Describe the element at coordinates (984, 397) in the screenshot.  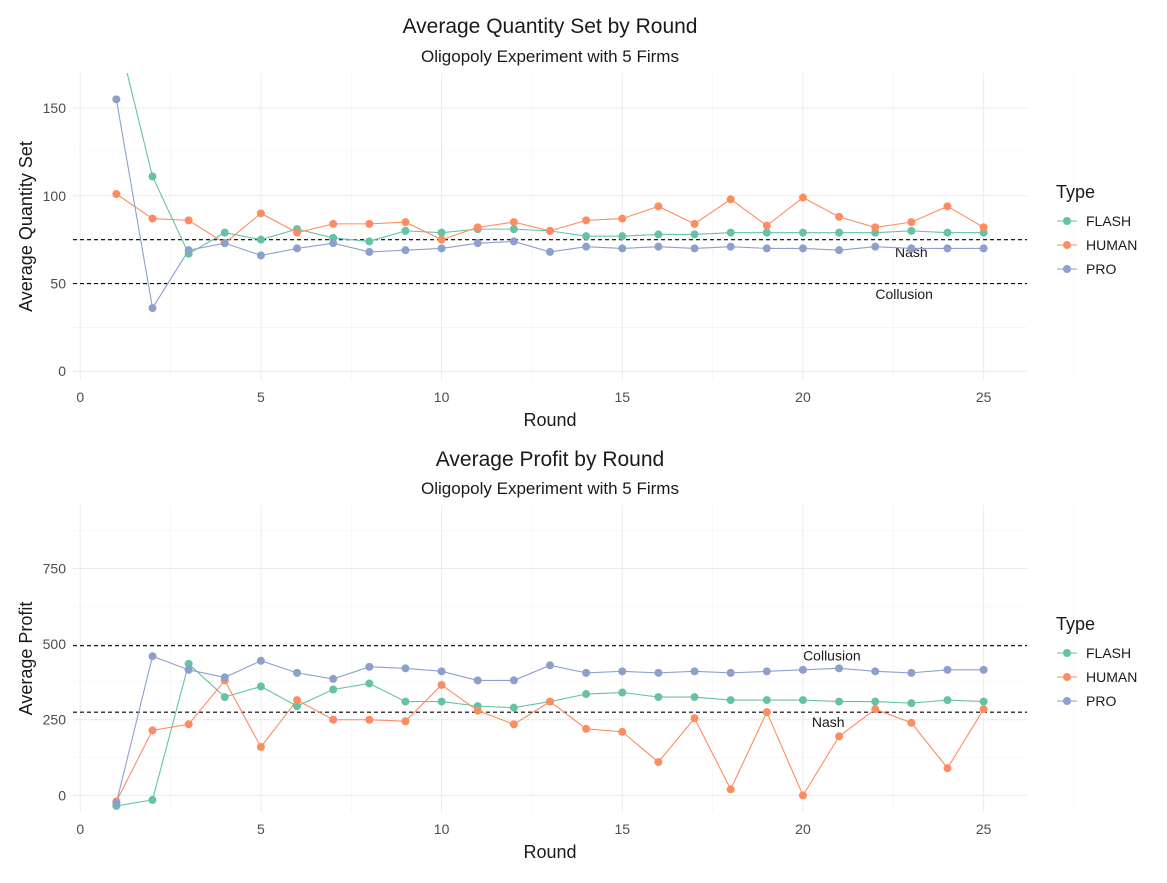
I see `x-tick-label: 25` at that location.